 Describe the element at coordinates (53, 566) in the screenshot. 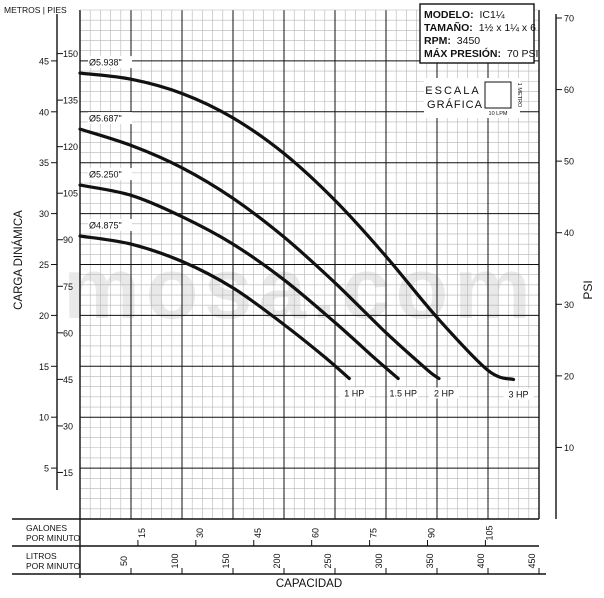

I see `lpm-axis-label-line2: POR MINUTO` at that location.